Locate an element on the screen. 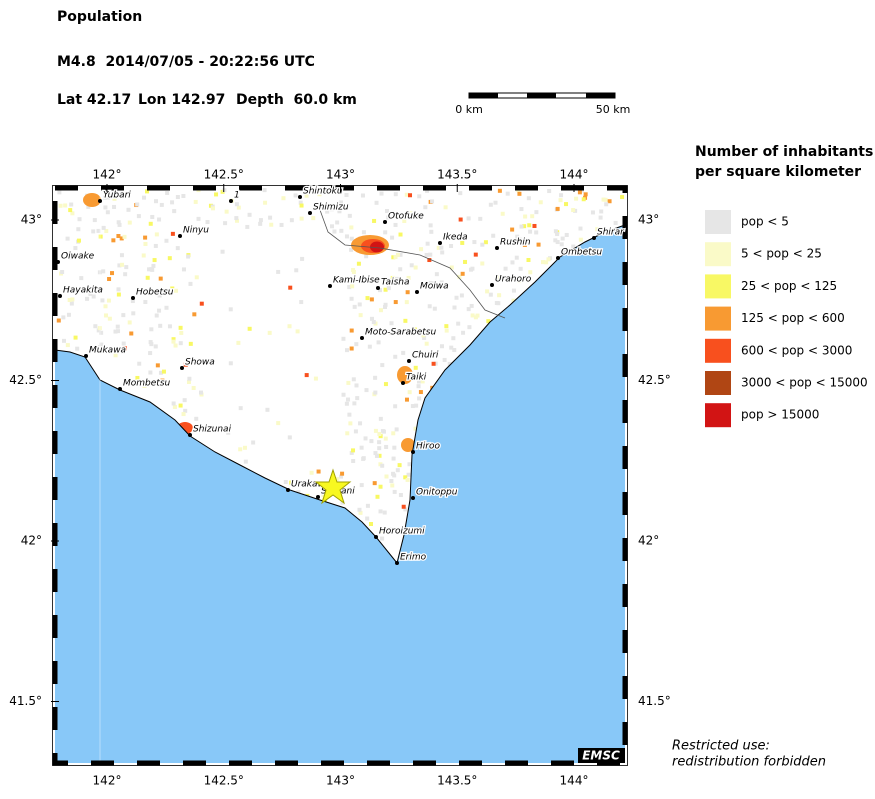  place-label: Chuiri is located at coordinates (425, 356).